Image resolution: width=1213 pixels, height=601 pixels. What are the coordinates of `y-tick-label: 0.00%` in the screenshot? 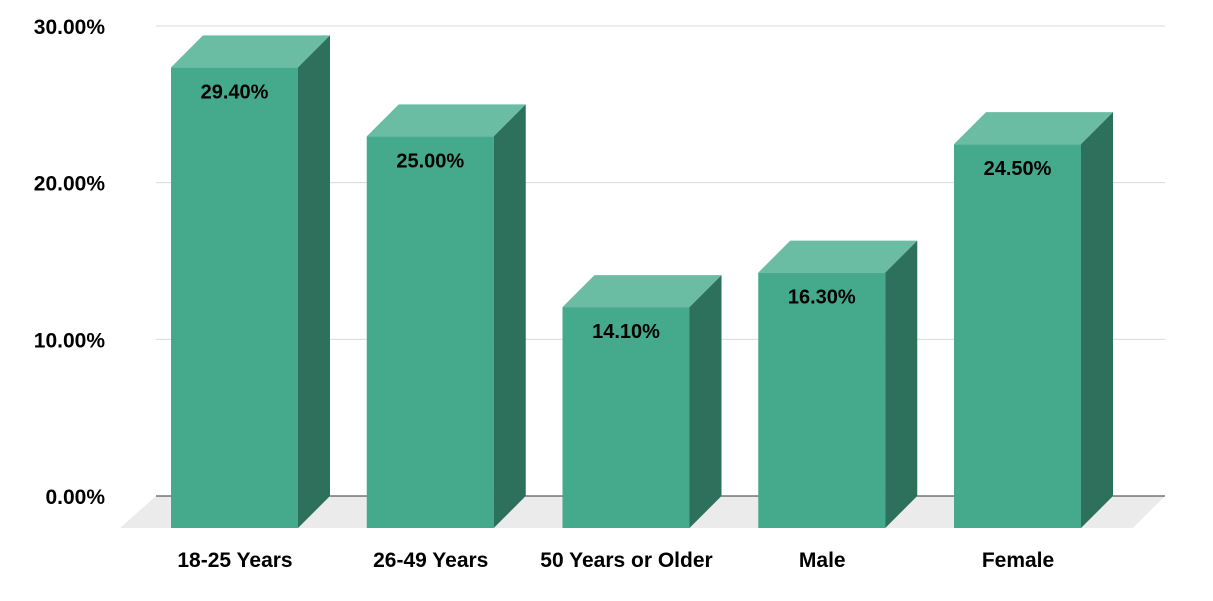 It's located at (75, 497).